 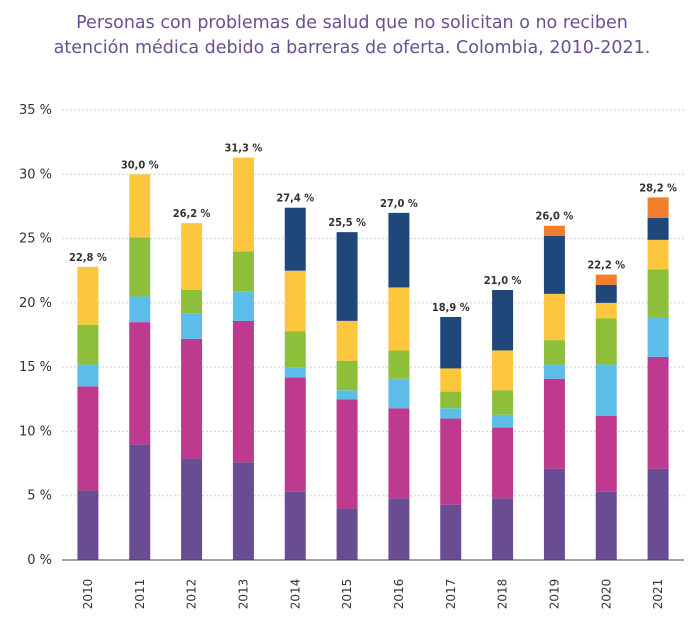 I want to click on x-tick-label: 2013, so click(x=243, y=594).